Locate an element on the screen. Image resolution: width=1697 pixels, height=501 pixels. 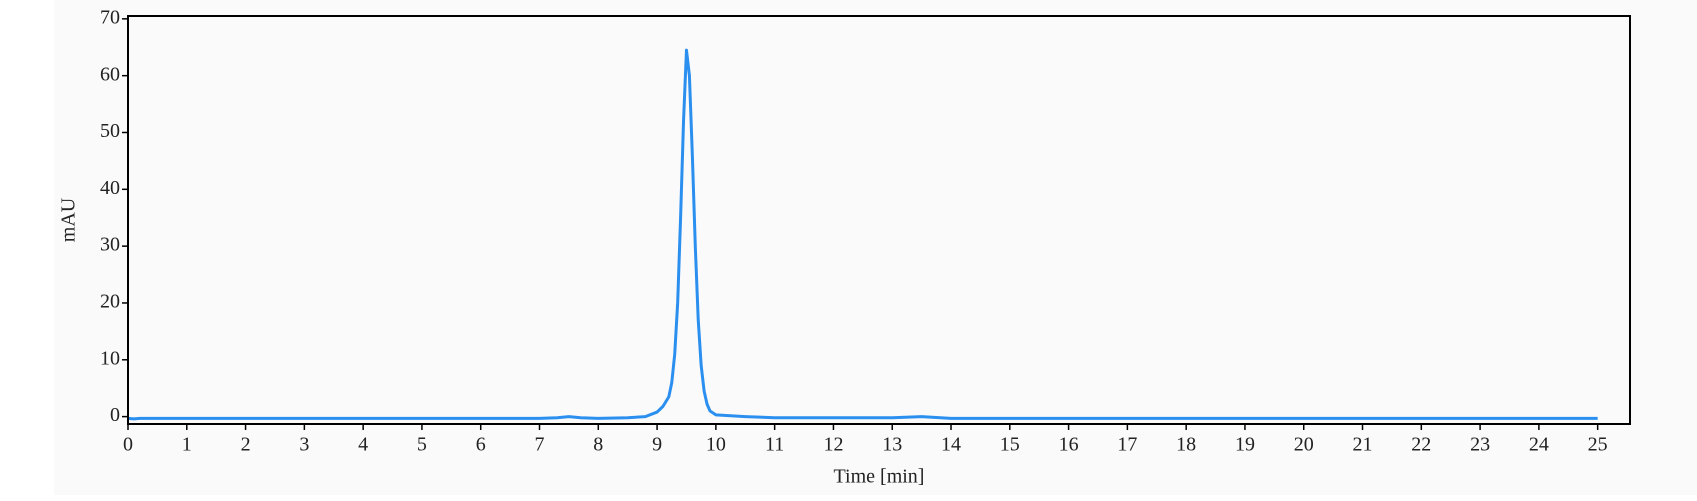
x-tick-label: 9 is located at coordinates (657, 445).